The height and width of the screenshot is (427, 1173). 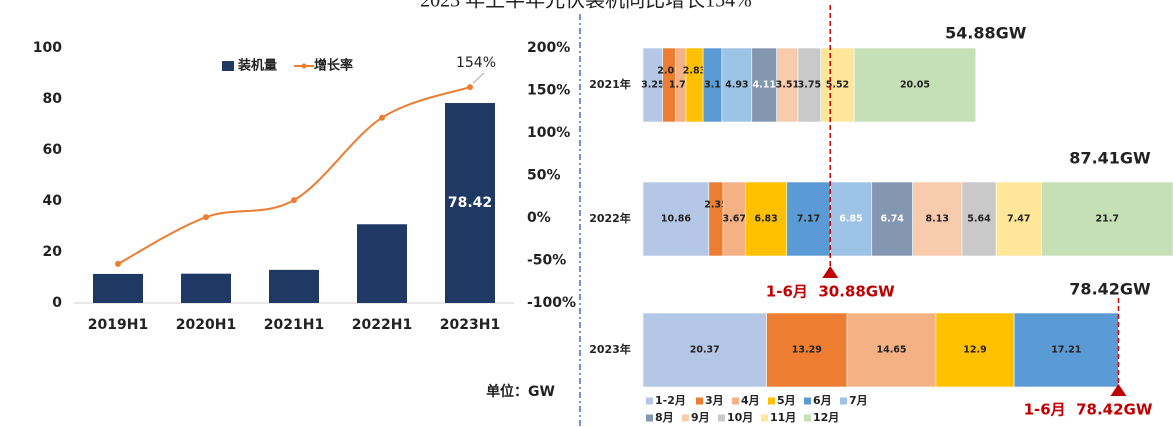 I want to click on marker-label: 1-6月 78.42GW, so click(x=1088, y=410).